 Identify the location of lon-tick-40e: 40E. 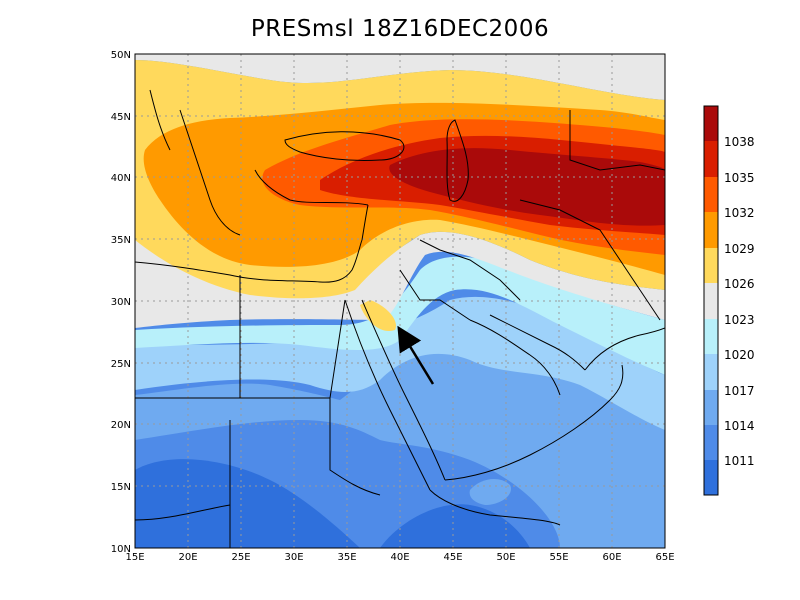
(399, 557).